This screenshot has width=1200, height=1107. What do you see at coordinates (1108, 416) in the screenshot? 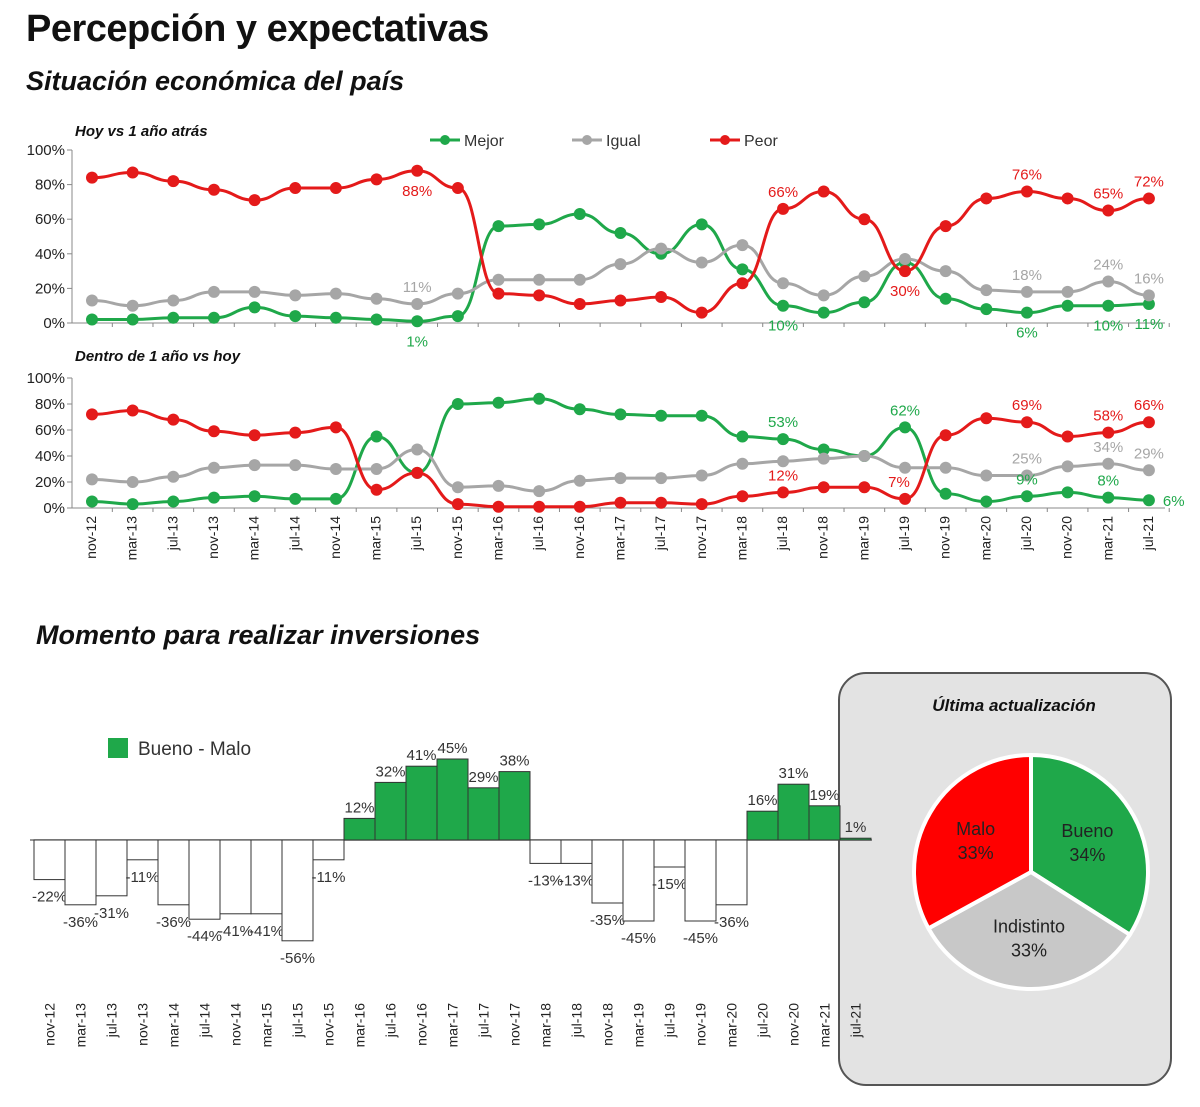
I see `data-label: 58%` at bounding box center [1108, 416].